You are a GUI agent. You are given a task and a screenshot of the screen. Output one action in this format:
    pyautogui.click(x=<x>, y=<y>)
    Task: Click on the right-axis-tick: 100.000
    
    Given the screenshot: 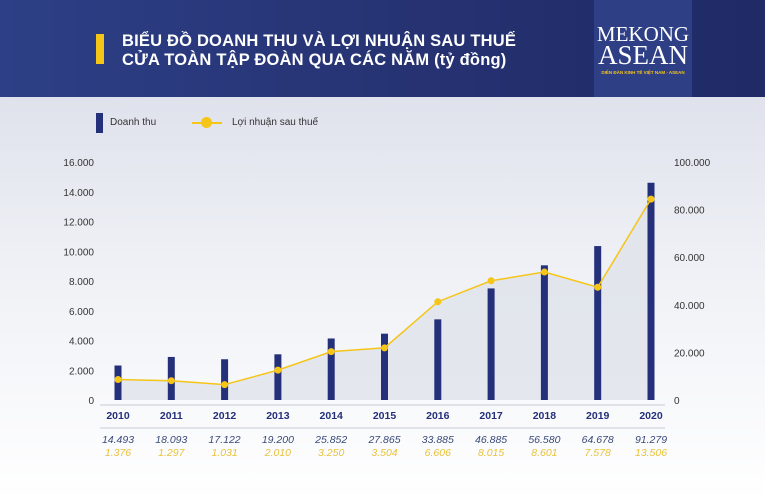 What is the action you would take?
    pyautogui.click(x=692, y=163)
    